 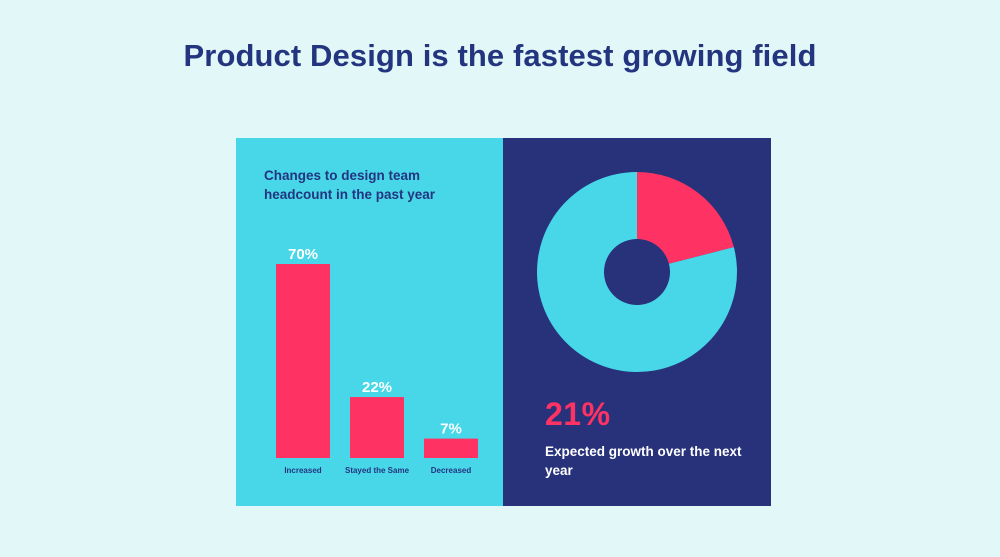 What do you see at coordinates (643, 461) in the screenshot?
I see `growth-caption: Expected growth over the next year` at bounding box center [643, 461].